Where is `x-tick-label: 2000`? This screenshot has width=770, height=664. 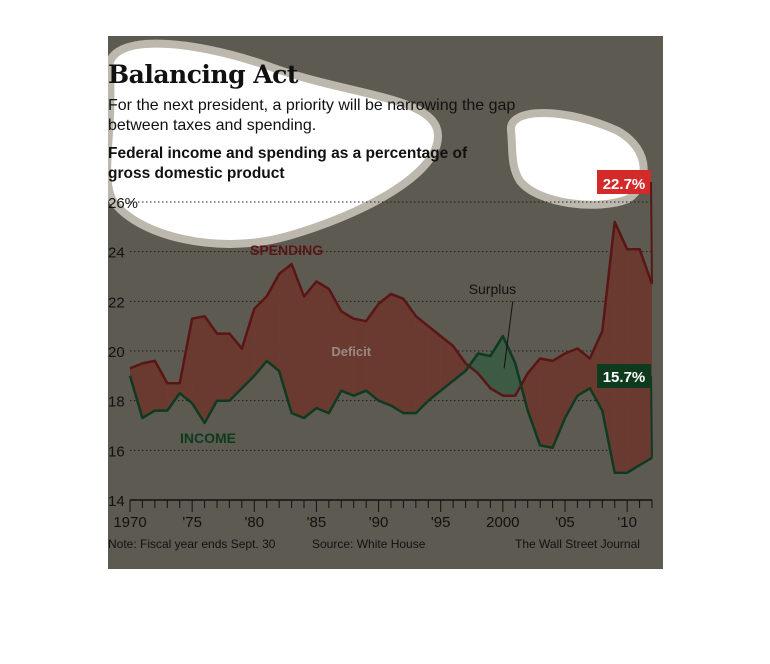 x-tick-label: 2000 is located at coordinates (502, 522).